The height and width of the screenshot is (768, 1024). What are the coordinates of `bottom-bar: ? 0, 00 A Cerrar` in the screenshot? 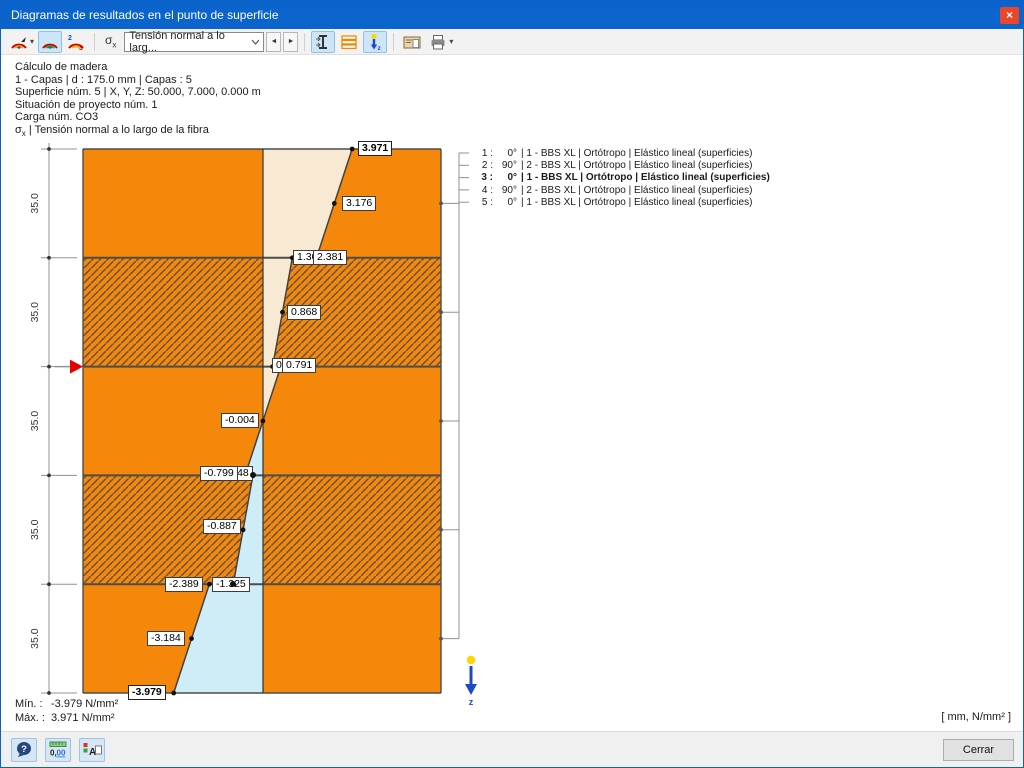 It's located at (512, 749).